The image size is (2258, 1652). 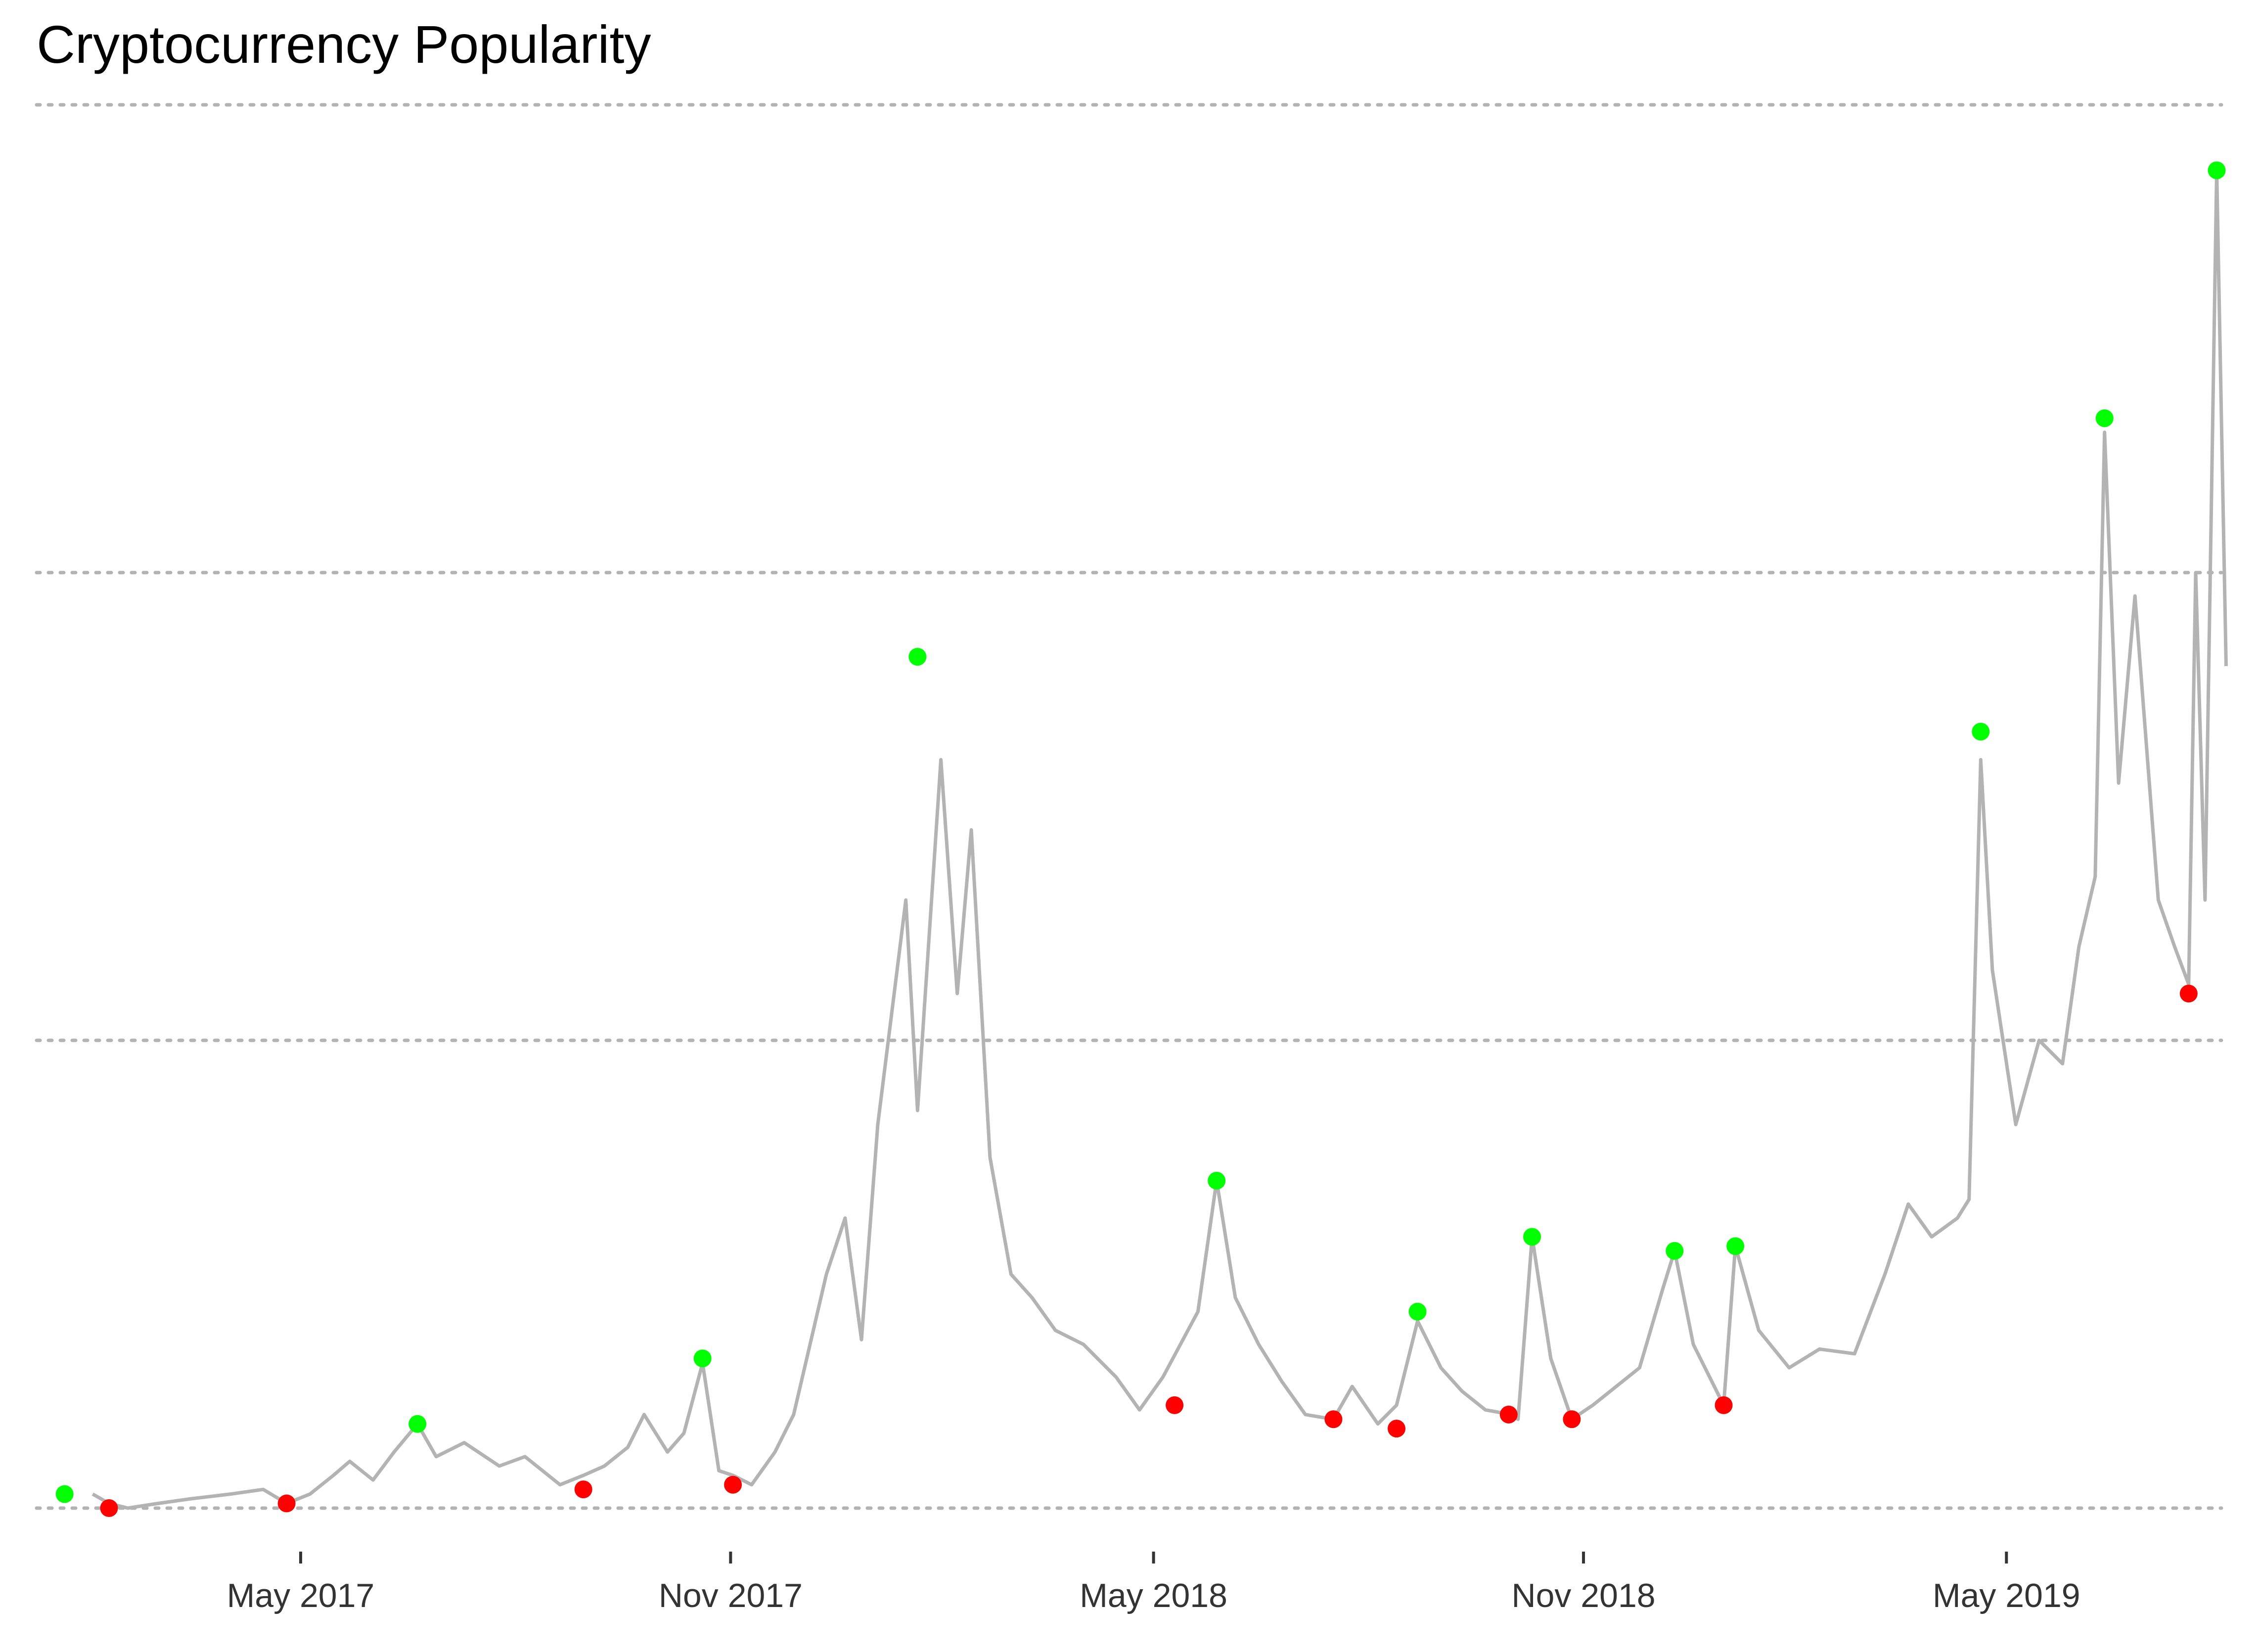 What do you see at coordinates (1583, 1595) in the screenshot?
I see `x-tick-label-3: Nov 2018` at bounding box center [1583, 1595].